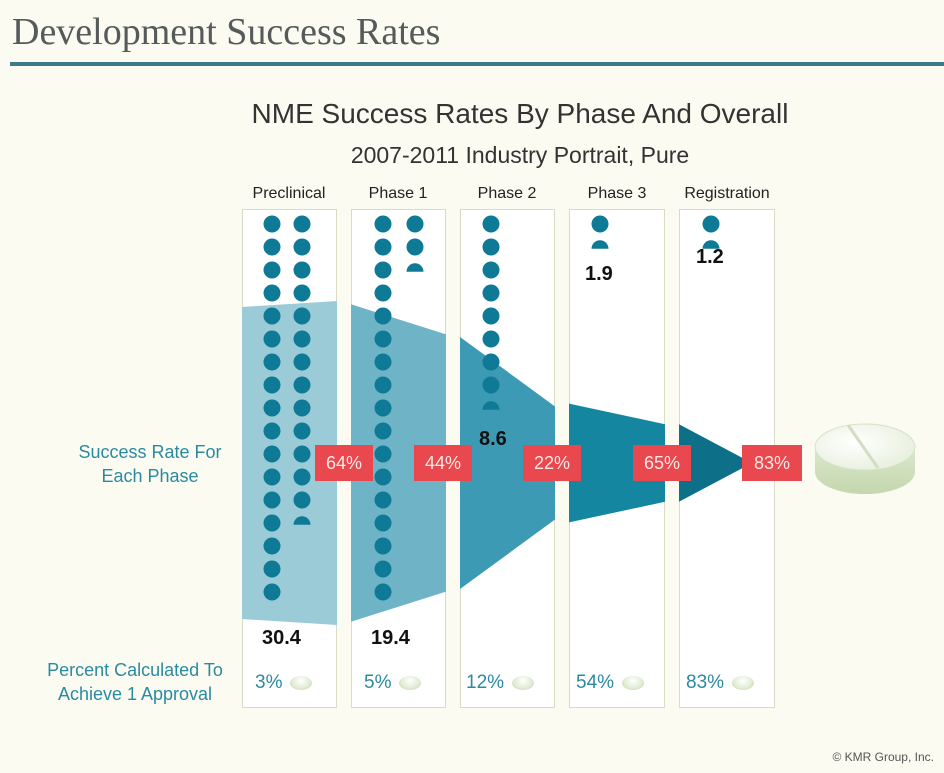 Image resolution: width=944 pixels, height=773 pixels. I want to click on page-title: Development Success Rates, so click(226, 32).